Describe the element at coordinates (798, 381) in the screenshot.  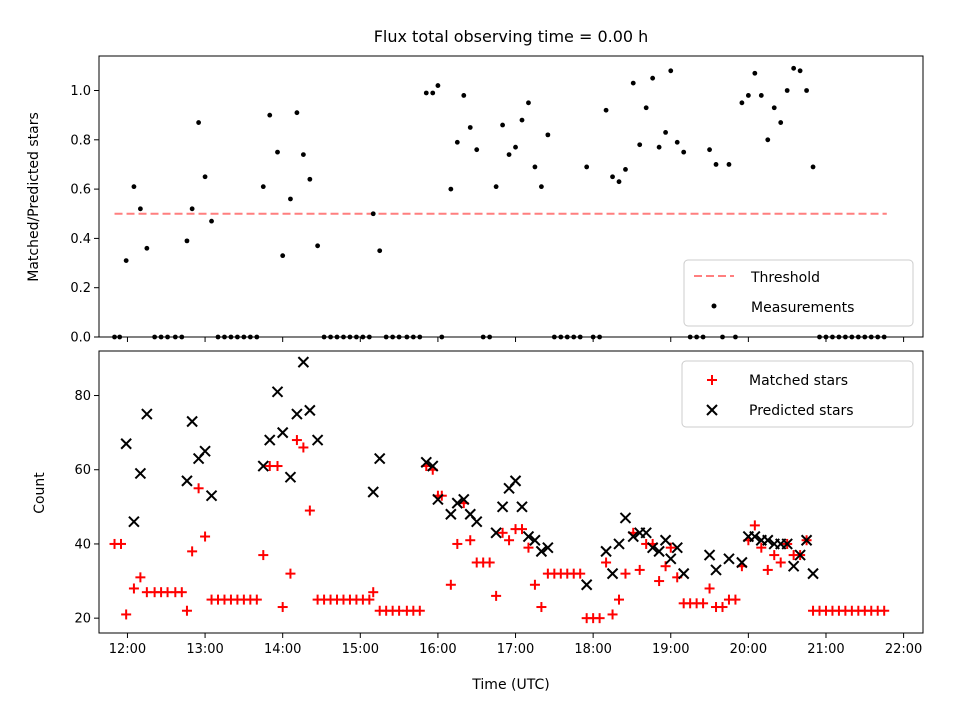
I see `matched-legend-label: Matched stars` at that location.